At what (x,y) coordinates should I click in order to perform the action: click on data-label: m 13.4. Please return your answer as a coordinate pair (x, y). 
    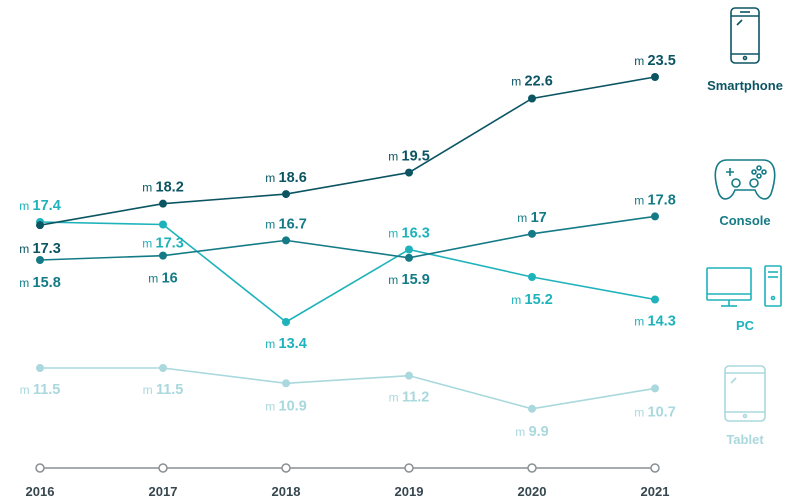
    Looking at the image, I should click on (286, 344).